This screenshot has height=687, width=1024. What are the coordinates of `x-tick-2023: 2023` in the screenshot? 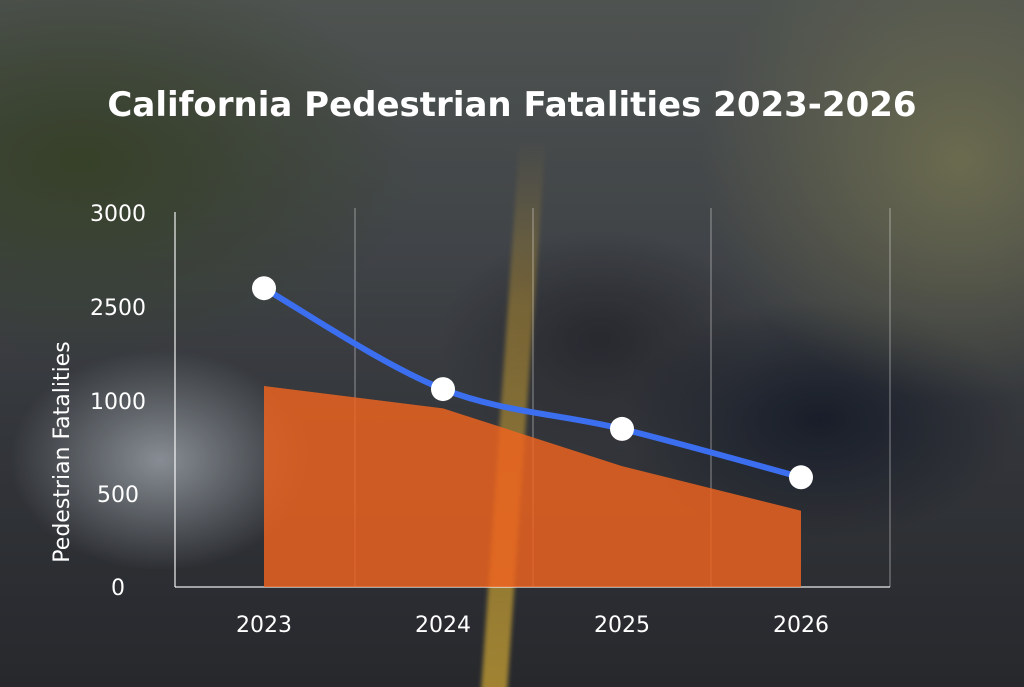 It's located at (264, 625).